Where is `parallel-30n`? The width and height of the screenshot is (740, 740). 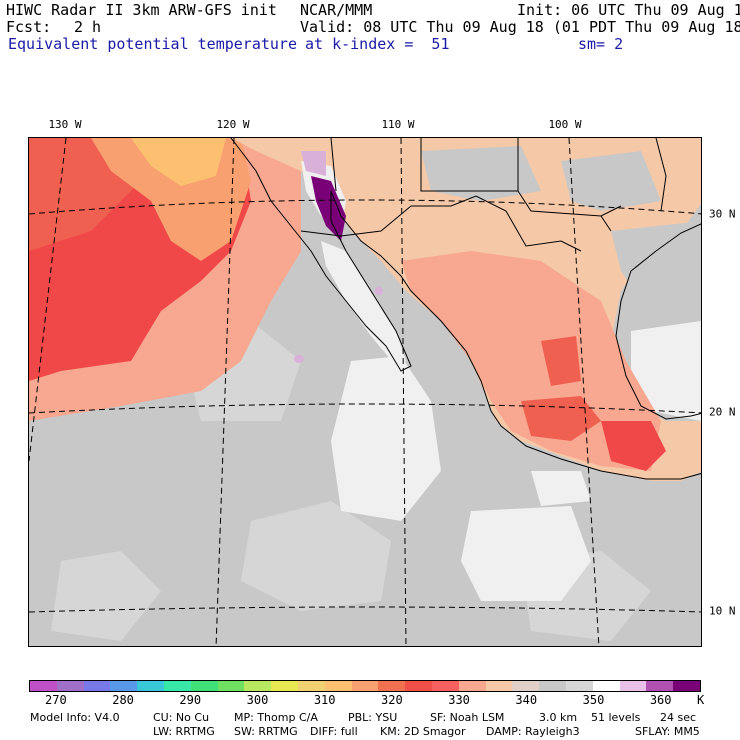
parallel-30n is located at coordinates (365, 207).